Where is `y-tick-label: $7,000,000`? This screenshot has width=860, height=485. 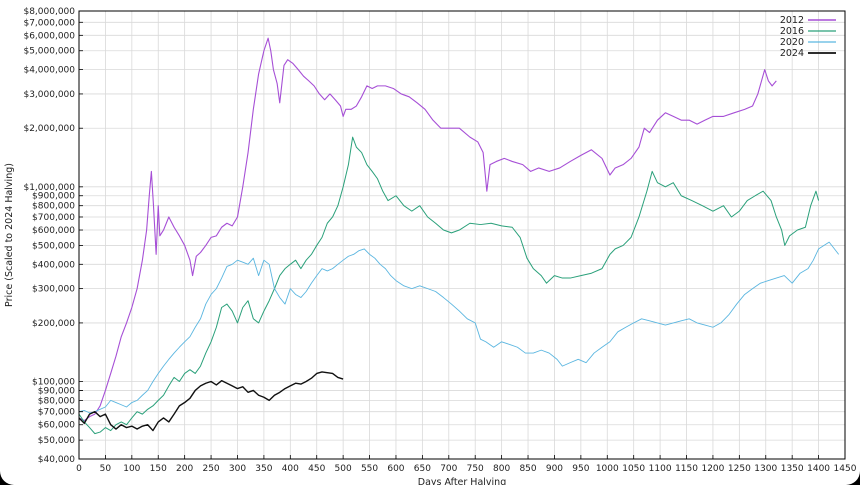 y-tick-label: $7,000,000 is located at coordinates (49, 23).